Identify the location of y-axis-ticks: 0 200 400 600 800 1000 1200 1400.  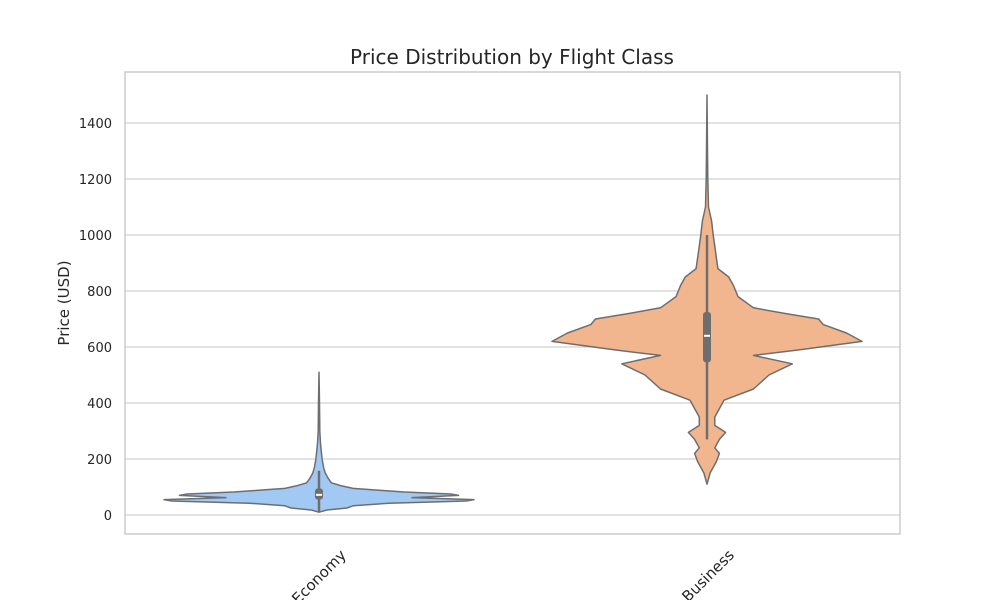
(95, 320).